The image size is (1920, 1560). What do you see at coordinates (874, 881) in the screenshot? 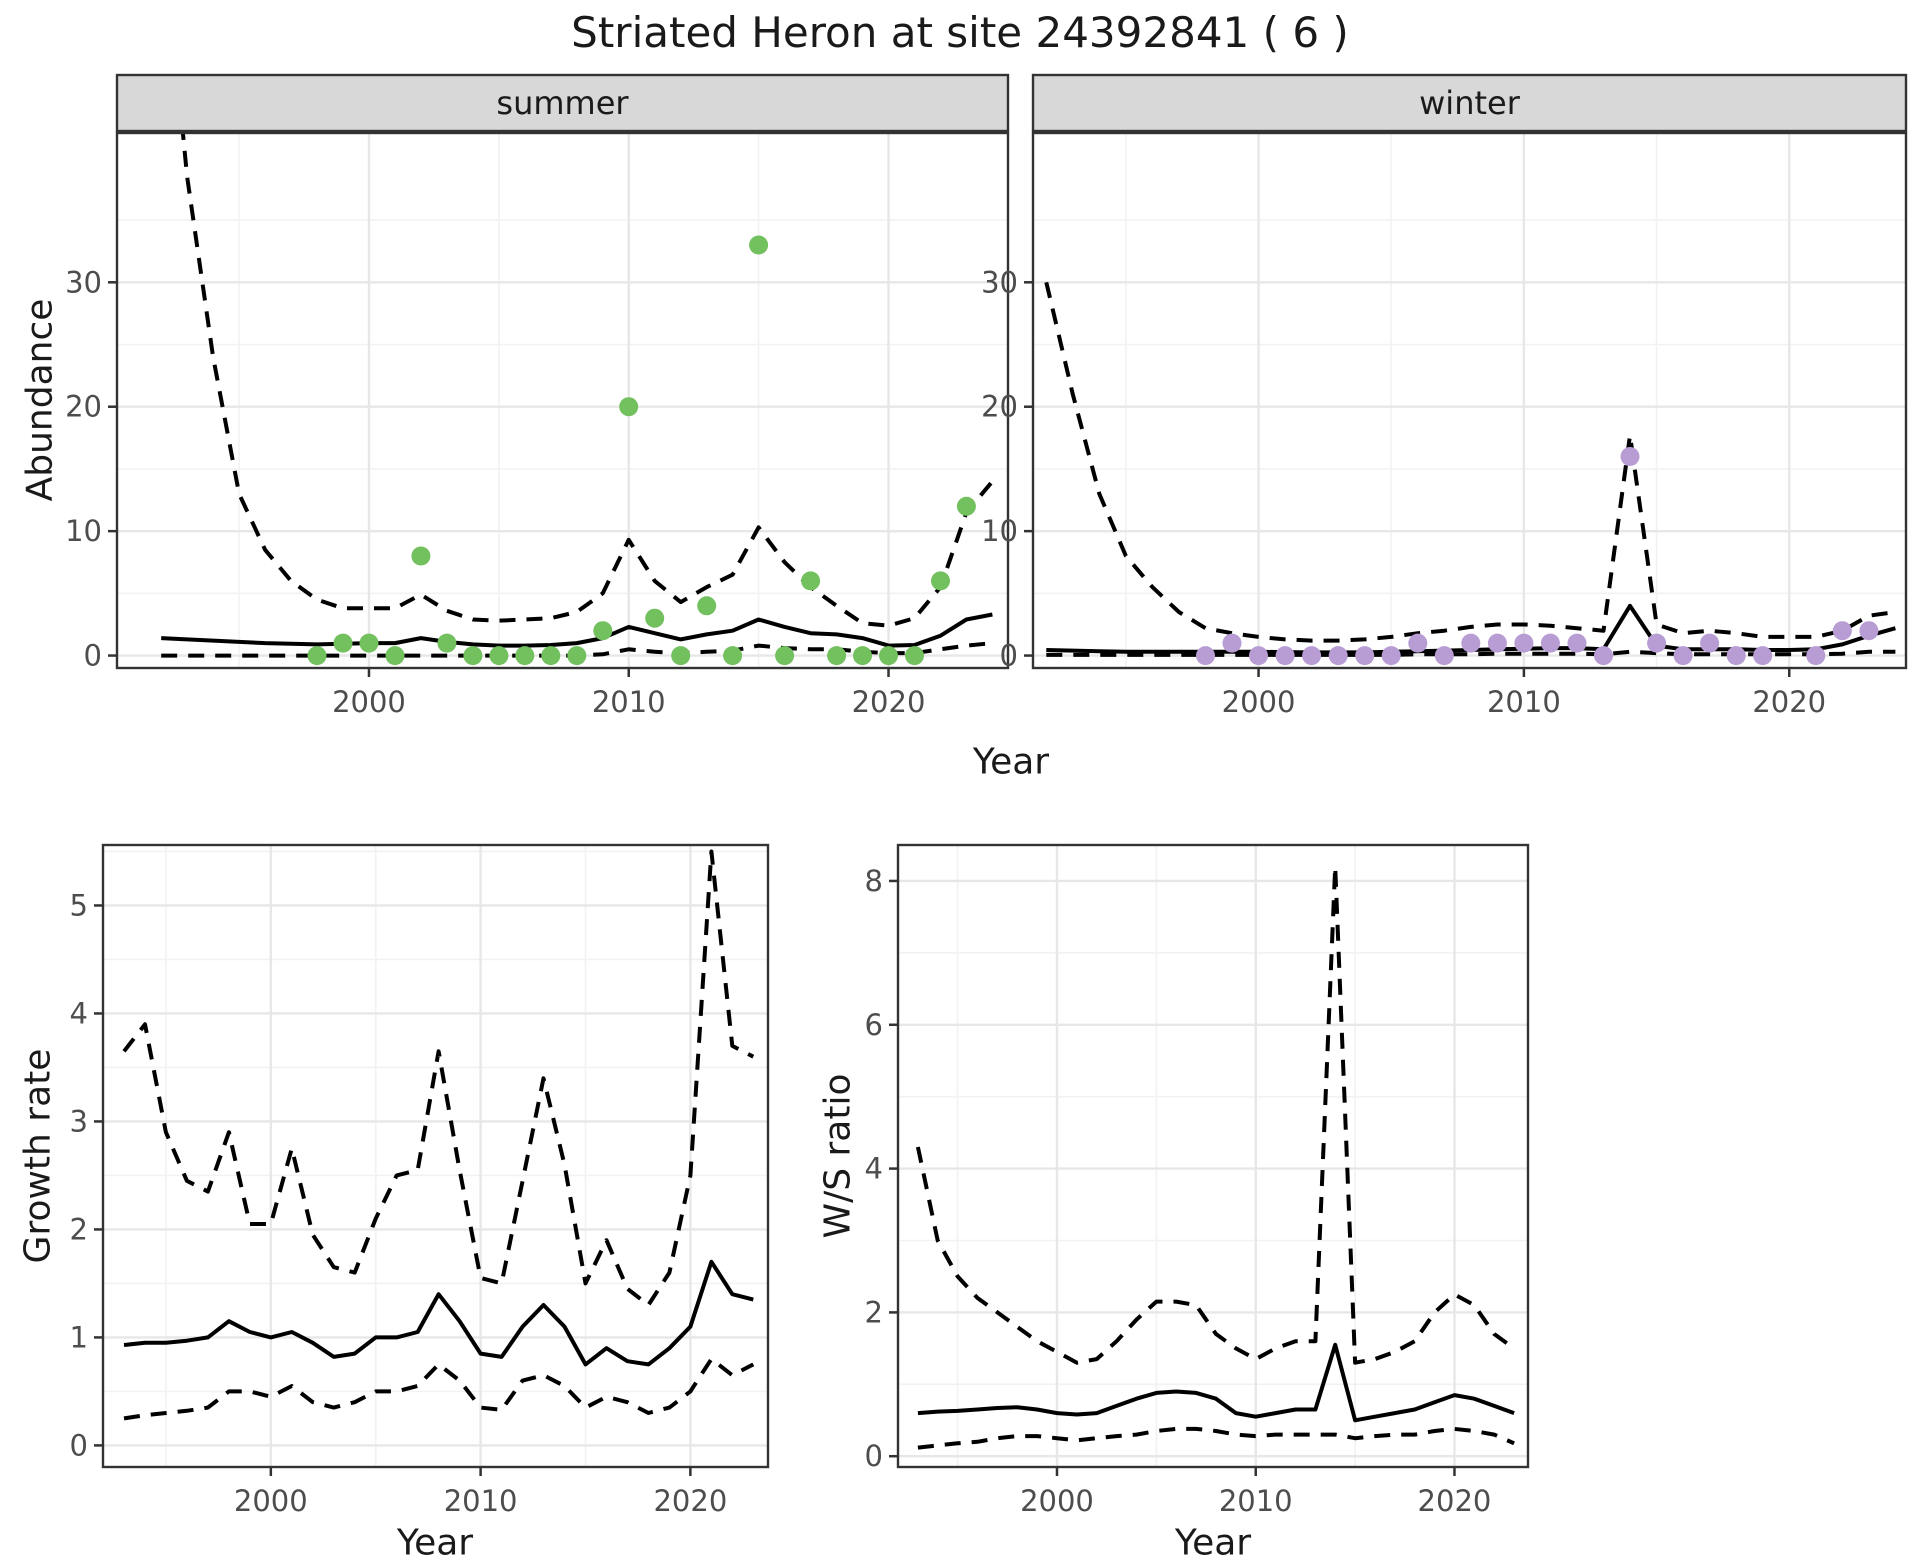
I see `y-tick-label: 8` at bounding box center [874, 881].